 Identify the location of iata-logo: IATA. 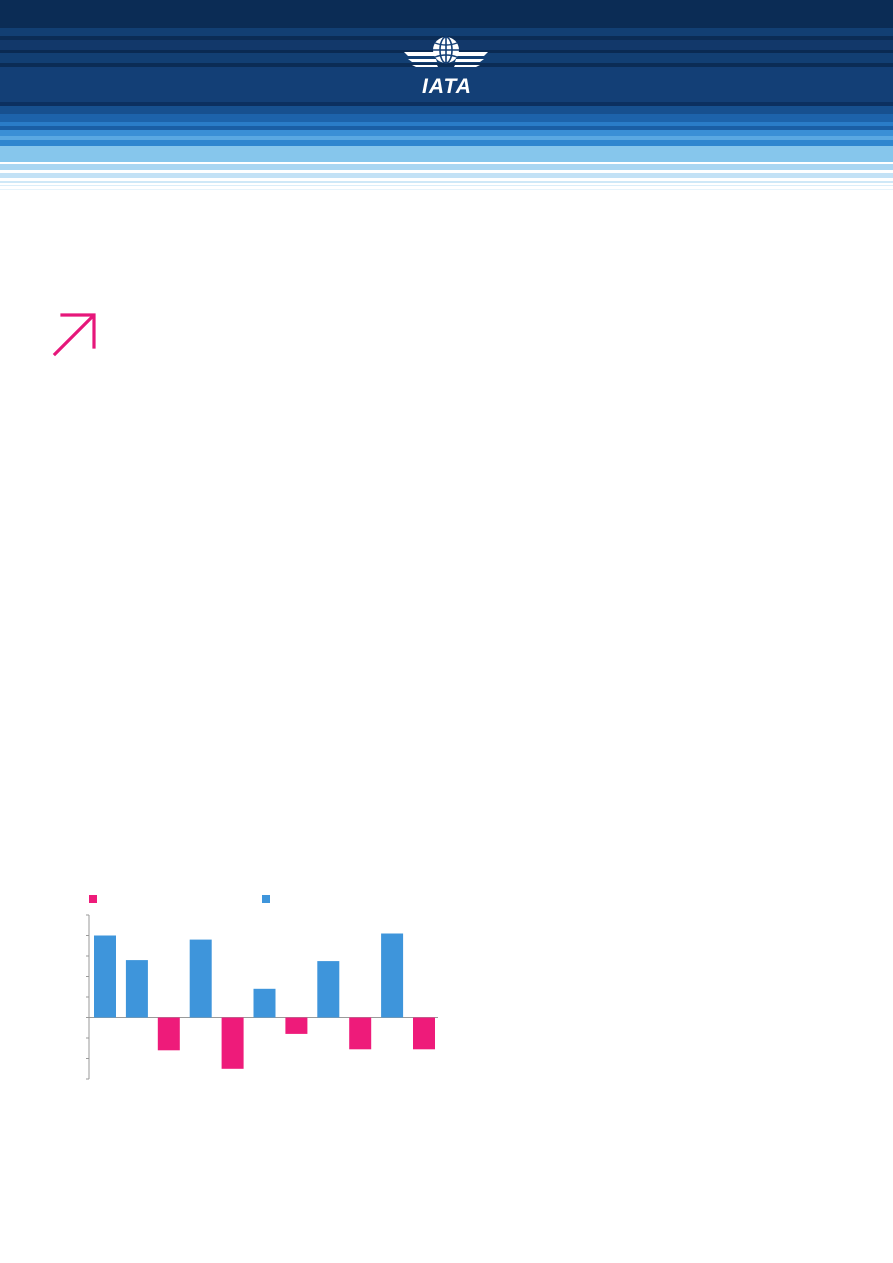
(446, 67).